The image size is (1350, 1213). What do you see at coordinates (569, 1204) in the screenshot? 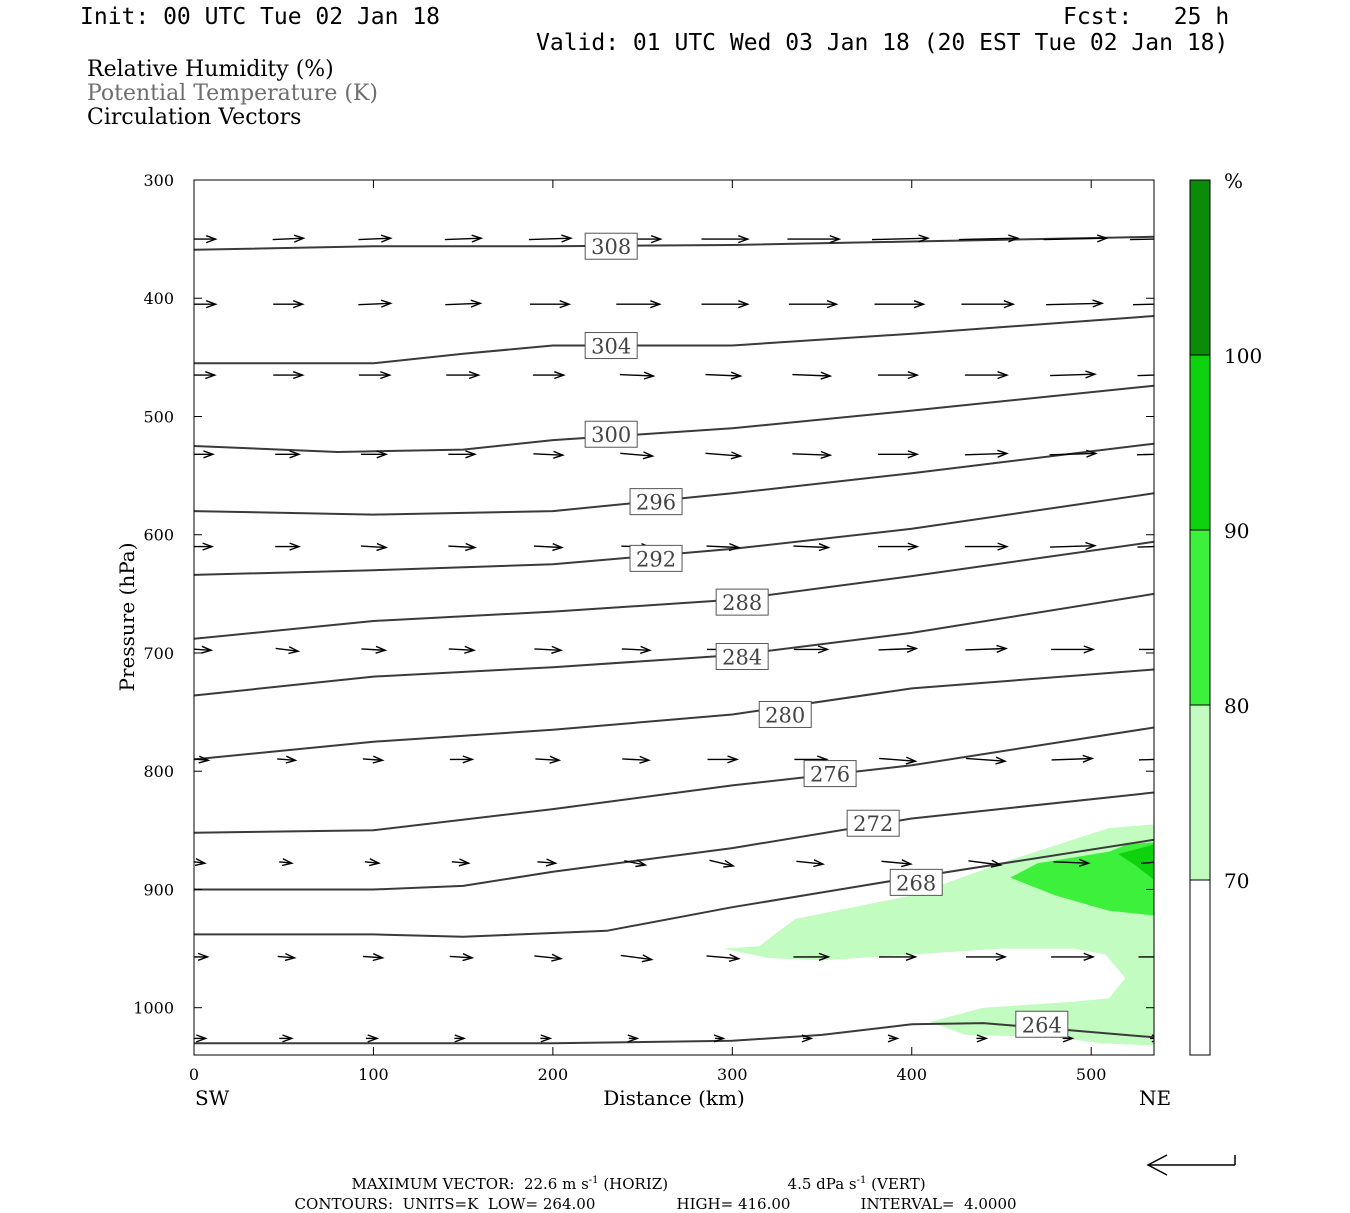
I see `contours-low: 264.00` at bounding box center [569, 1204].